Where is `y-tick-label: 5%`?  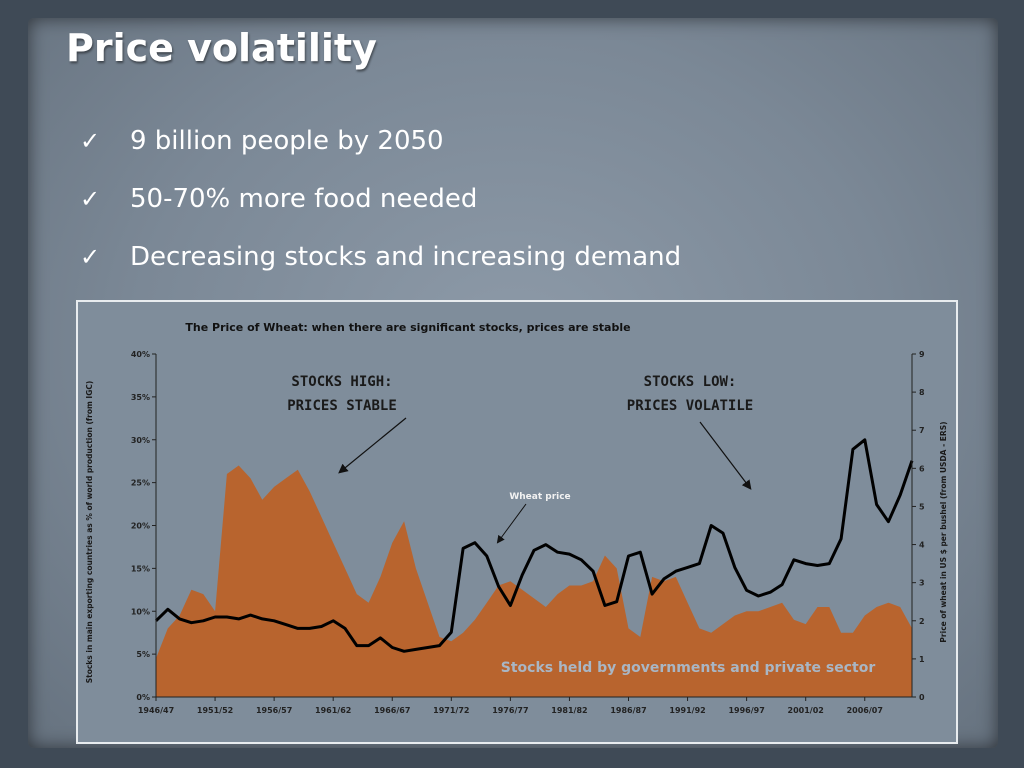
y-tick-label: 5% is located at coordinates (143, 654).